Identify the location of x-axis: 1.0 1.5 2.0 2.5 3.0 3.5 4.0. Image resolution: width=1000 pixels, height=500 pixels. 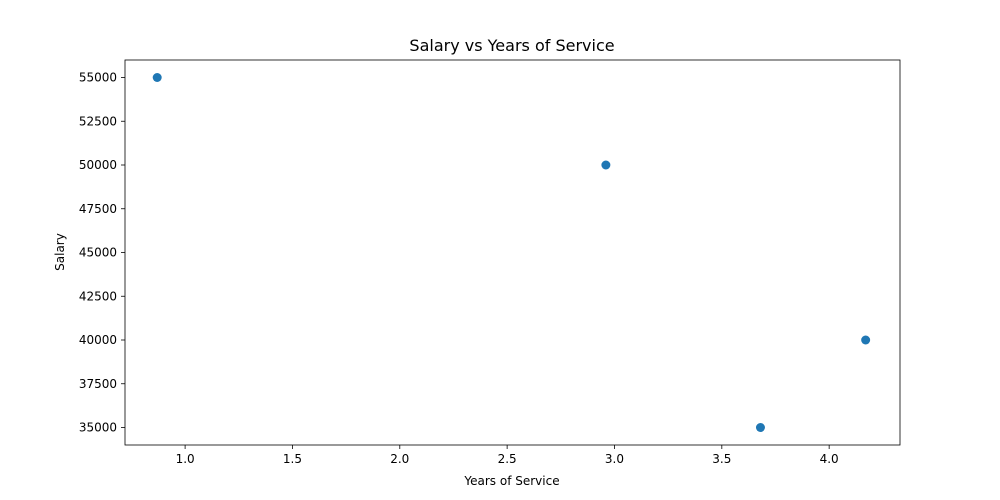
(507, 455).